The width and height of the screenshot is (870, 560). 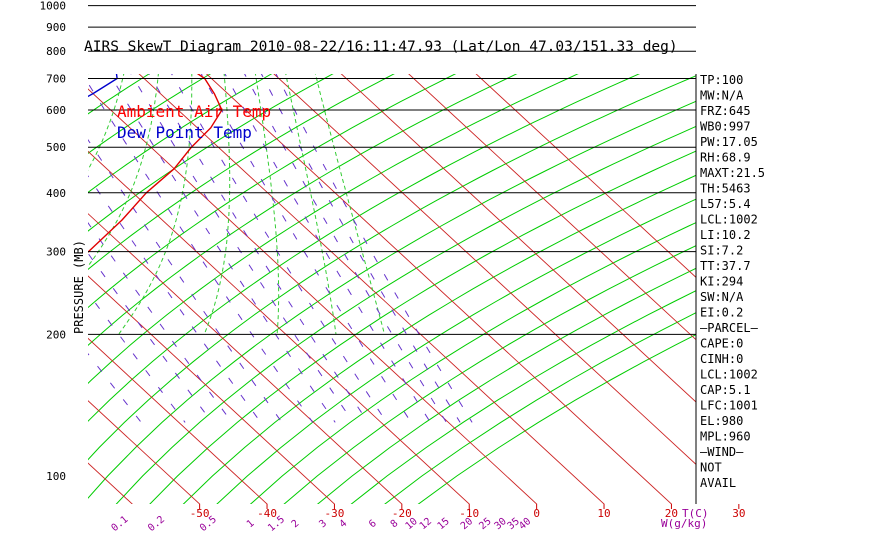 What do you see at coordinates (721, 313) in the screenshot?
I see `index-label: EI:0.2` at bounding box center [721, 313].